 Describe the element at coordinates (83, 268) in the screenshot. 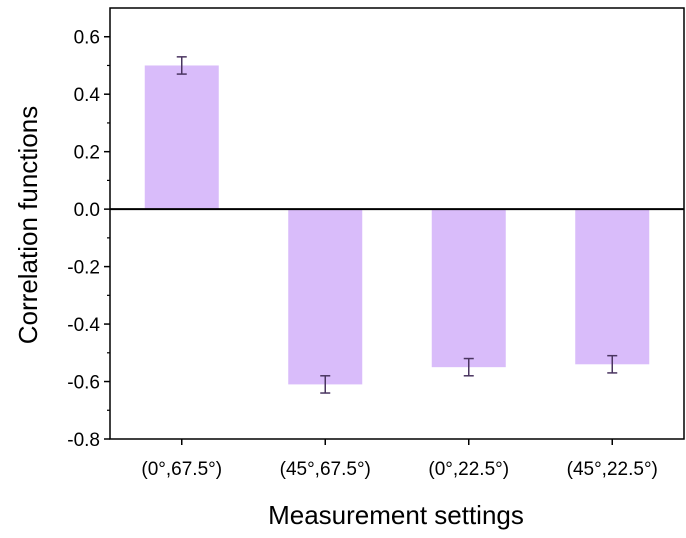

I see `y-tick-label-4: -0.2` at that location.